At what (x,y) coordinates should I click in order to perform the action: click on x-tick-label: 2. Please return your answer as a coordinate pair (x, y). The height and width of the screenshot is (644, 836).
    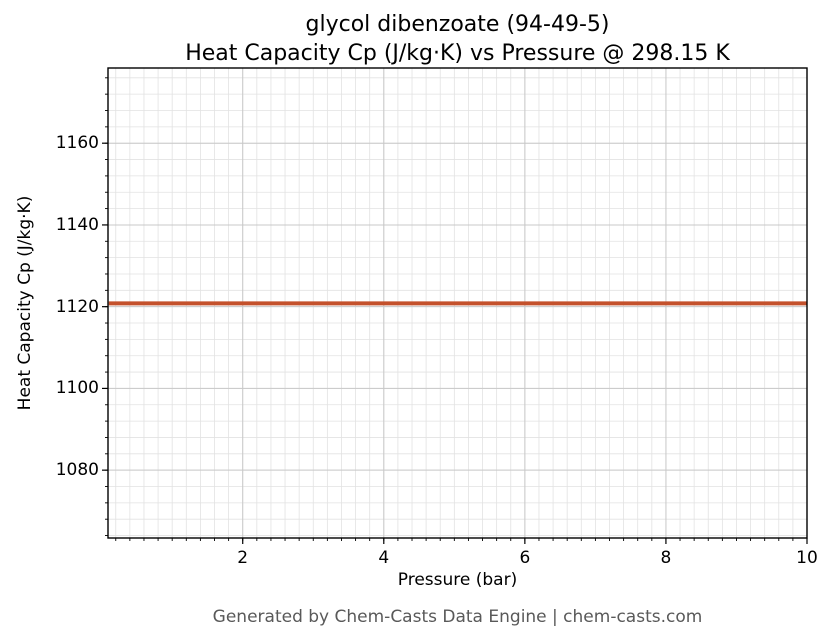
    Looking at the image, I should click on (243, 558).